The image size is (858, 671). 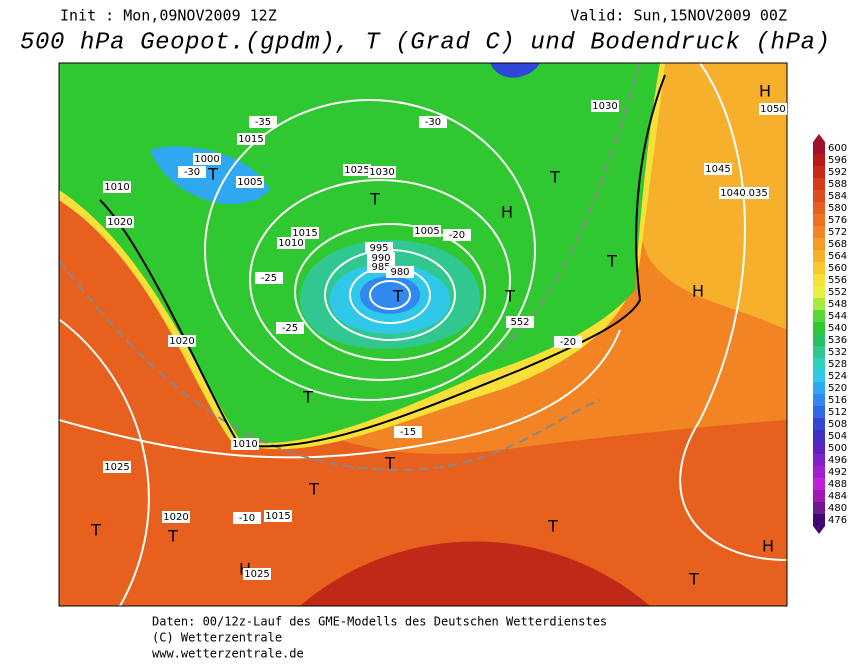 I want to click on footer-copyright: (C) Wetterzentrale, so click(x=217, y=638).